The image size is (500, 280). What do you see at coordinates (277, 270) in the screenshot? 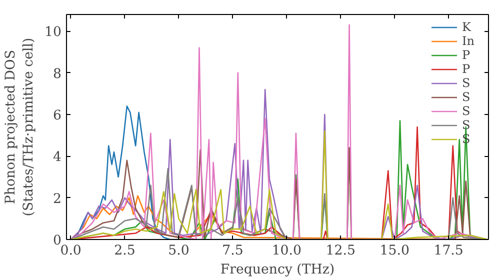
I see `x-axis-title: Frequency (THz)` at bounding box center [277, 270].